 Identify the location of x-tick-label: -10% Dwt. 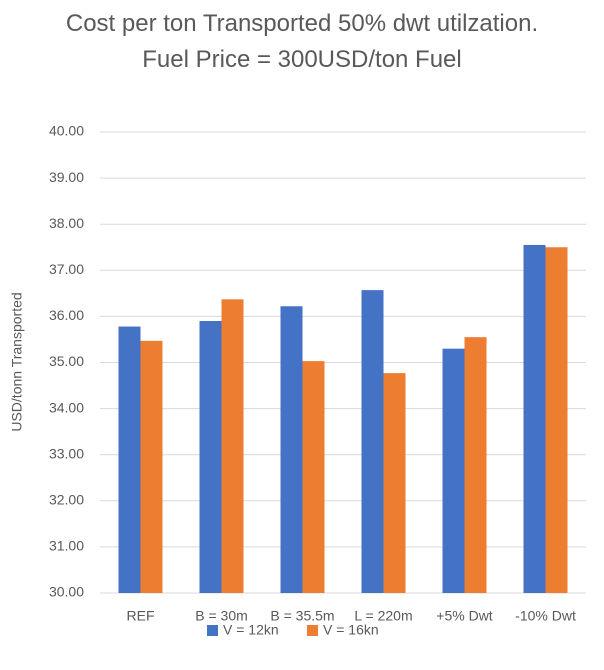
(545, 616).